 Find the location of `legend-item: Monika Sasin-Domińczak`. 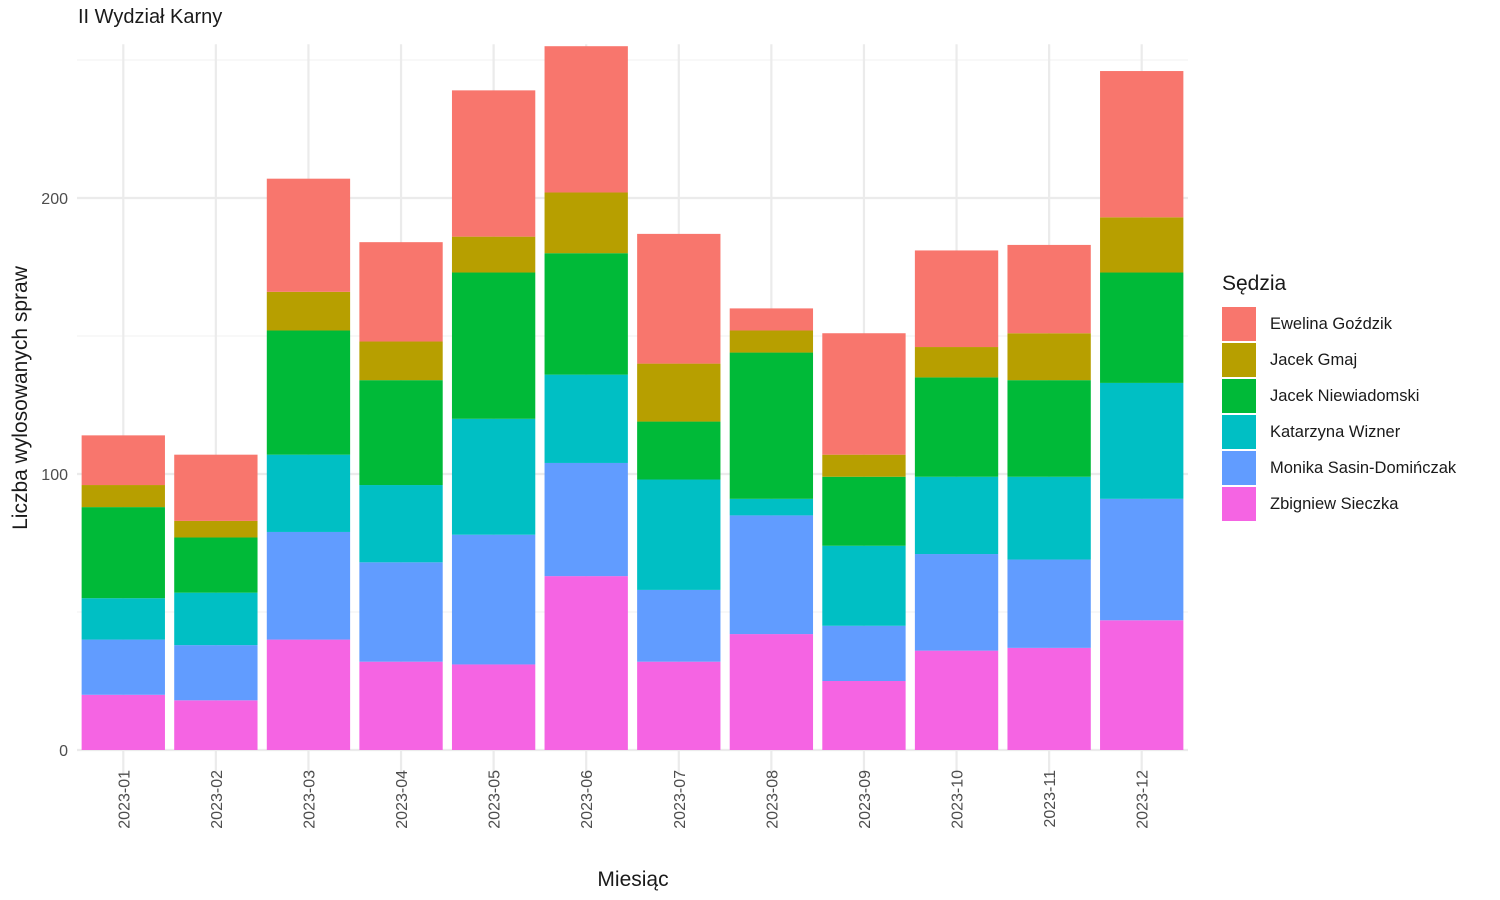

legend-item: Monika Sasin-Domińczak is located at coordinates (1339, 468).